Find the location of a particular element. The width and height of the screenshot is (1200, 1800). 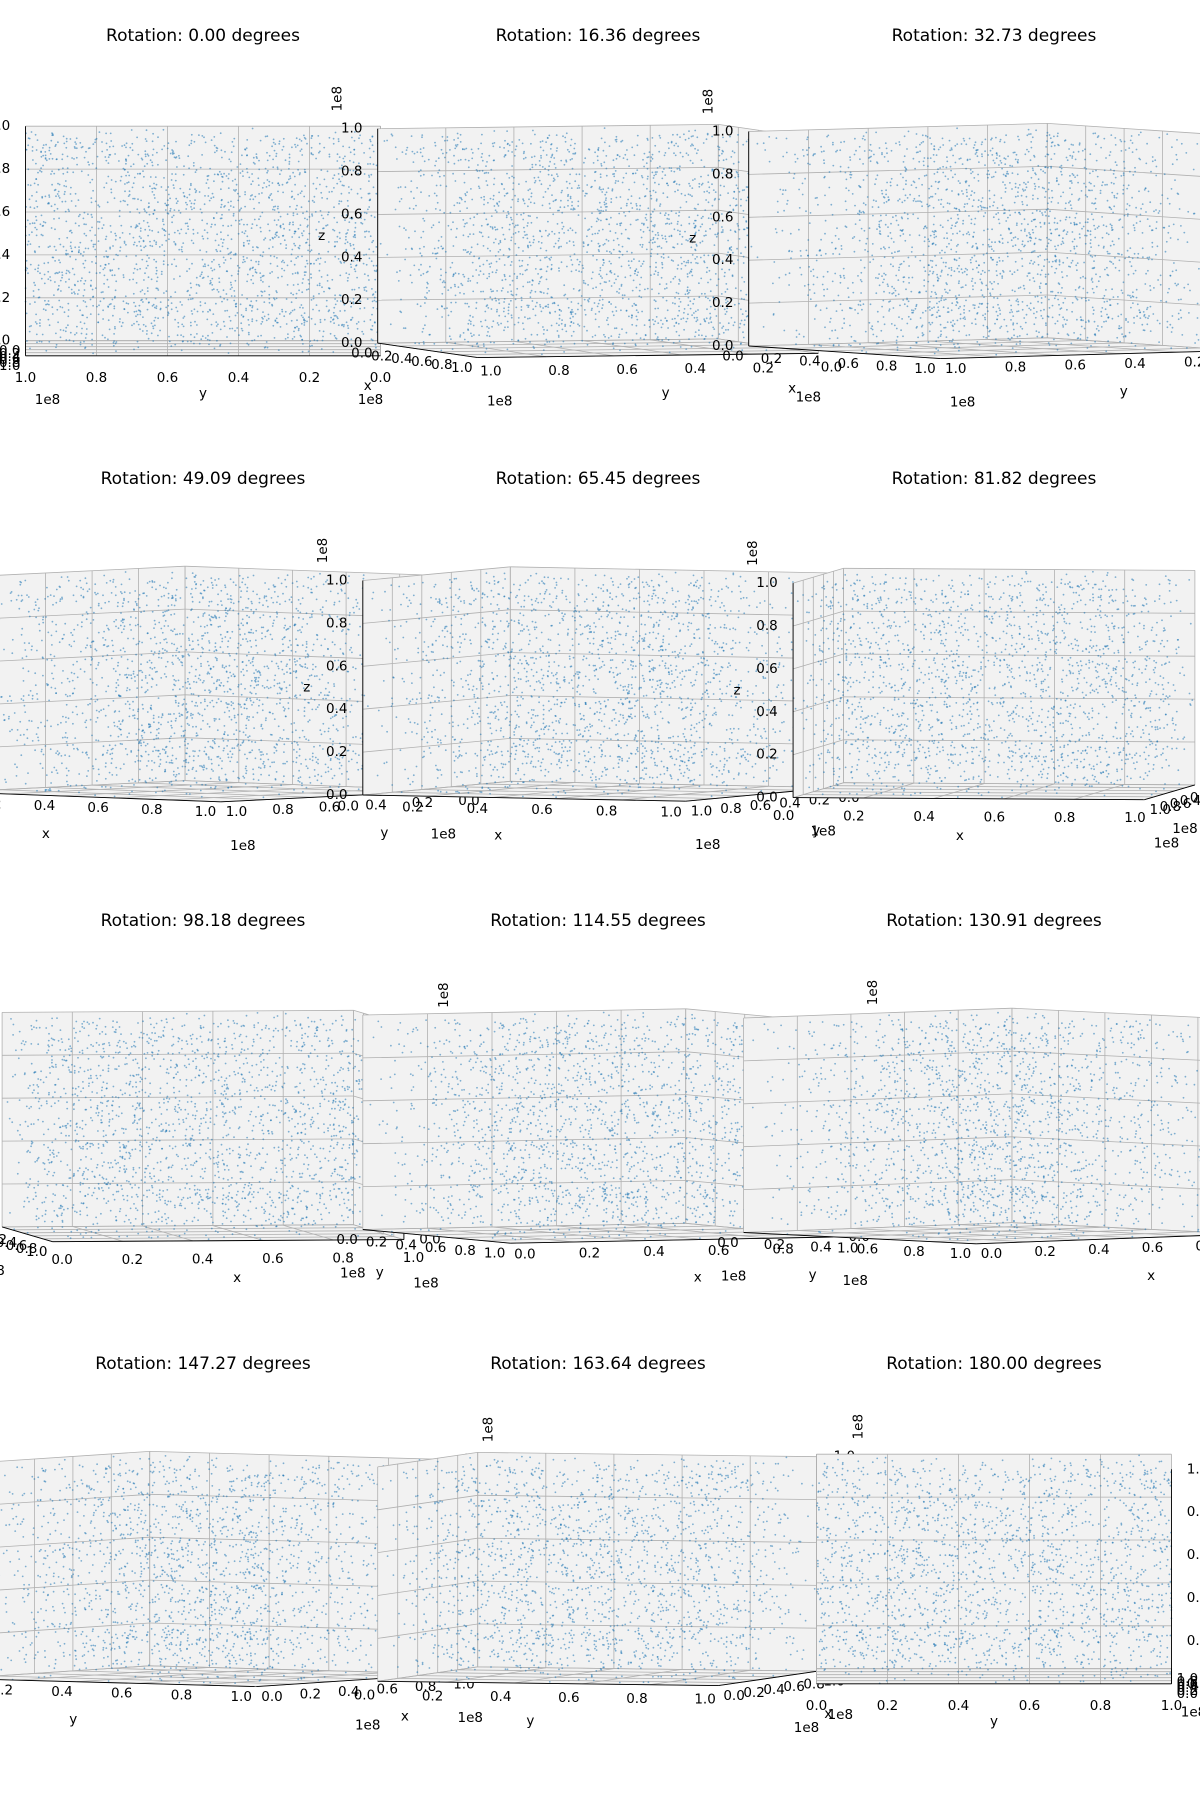

x-tick-label: 0.6 is located at coordinates (421, 362).